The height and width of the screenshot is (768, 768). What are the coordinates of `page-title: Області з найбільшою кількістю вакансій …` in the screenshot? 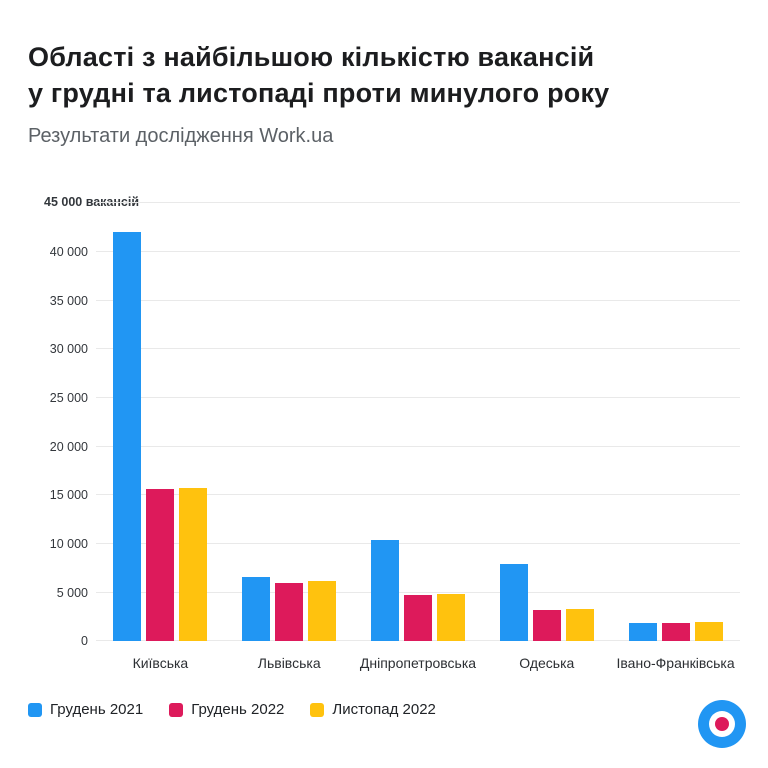 It's located at (319, 75).